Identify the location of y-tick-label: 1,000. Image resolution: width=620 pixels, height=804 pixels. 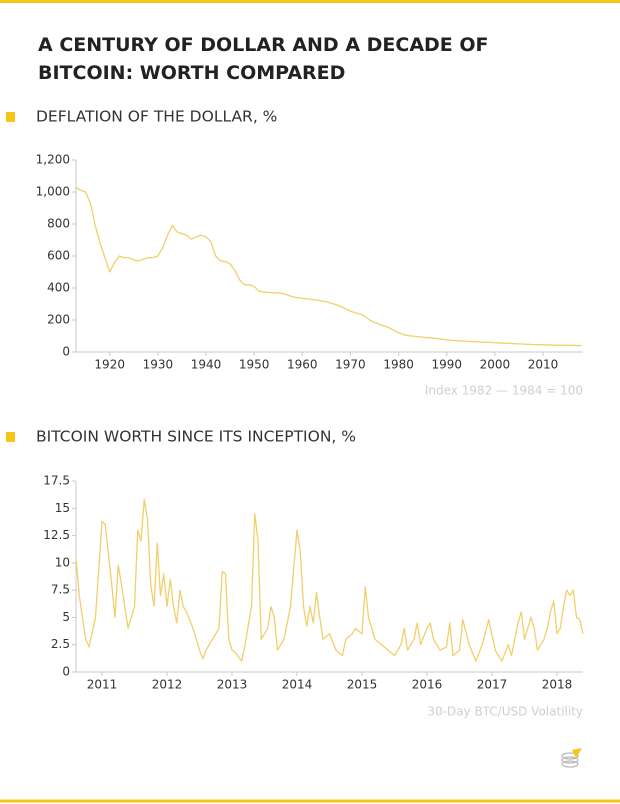
(53, 192).